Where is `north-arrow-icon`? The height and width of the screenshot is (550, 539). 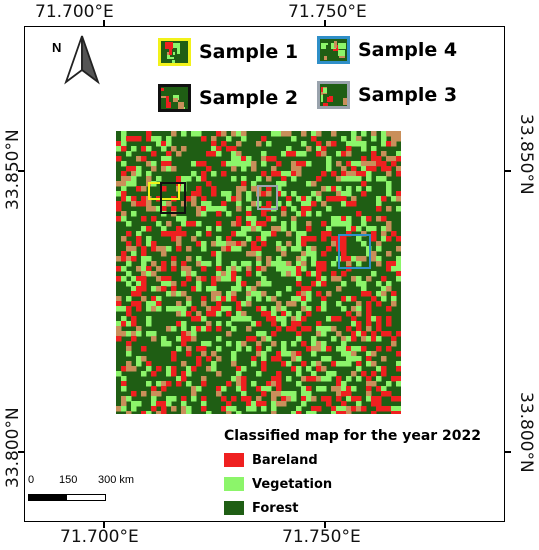
north-arrow-icon is located at coordinates (82, 60).